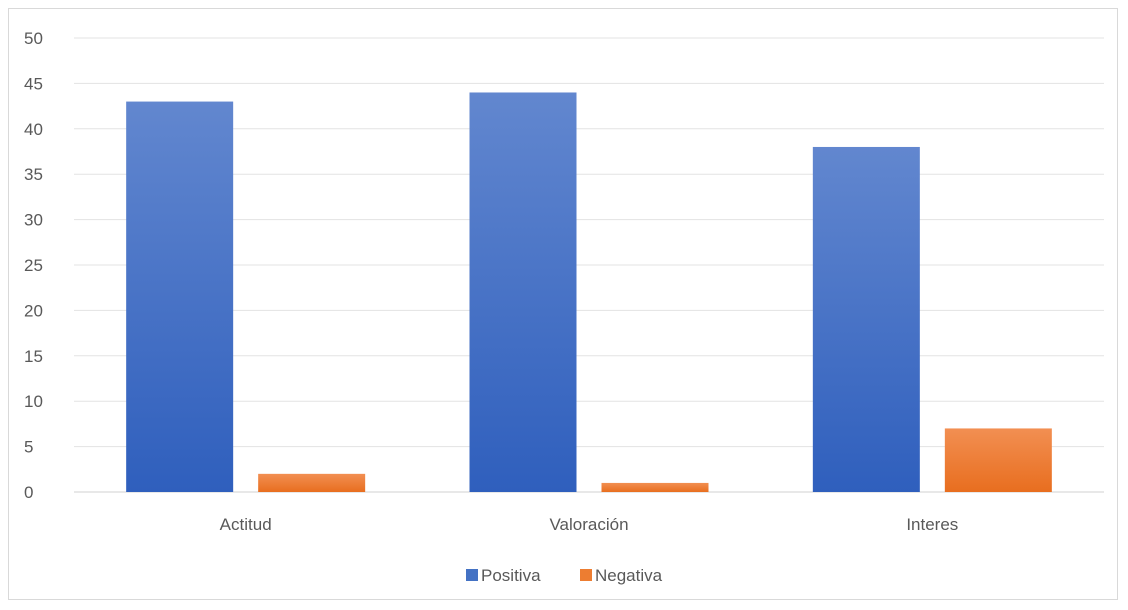 This screenshot has height=610, width=1128. What do you see at coordinates (564, 575) in the screenshot?
I see `legend: Positiva Negativa` at bounding box center [564, 575].